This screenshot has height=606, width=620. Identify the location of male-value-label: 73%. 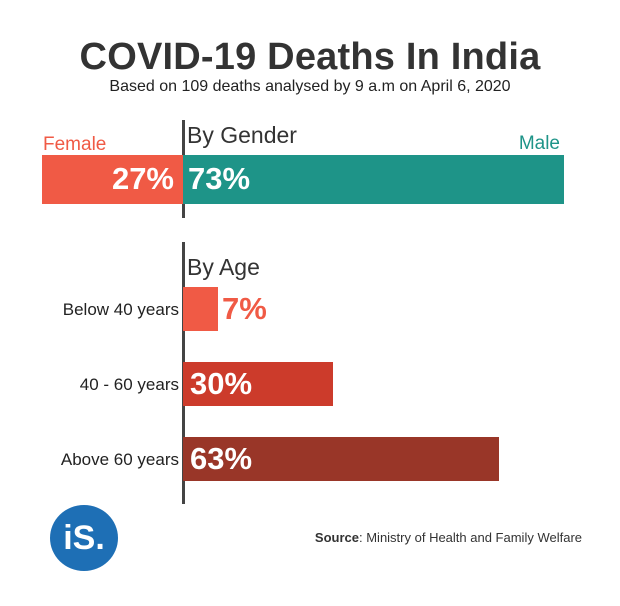
(219, 178).